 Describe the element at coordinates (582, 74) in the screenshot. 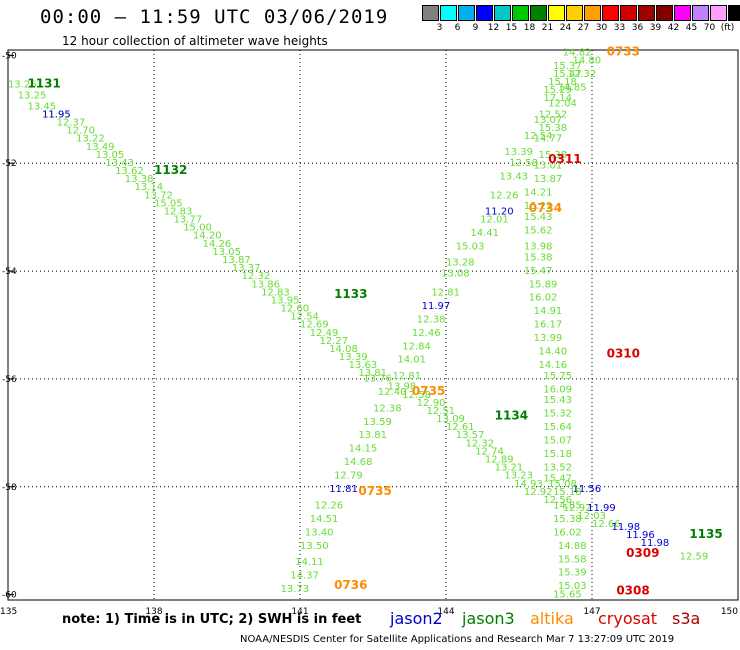

I see `wave-height-value: 12.32` at that location.